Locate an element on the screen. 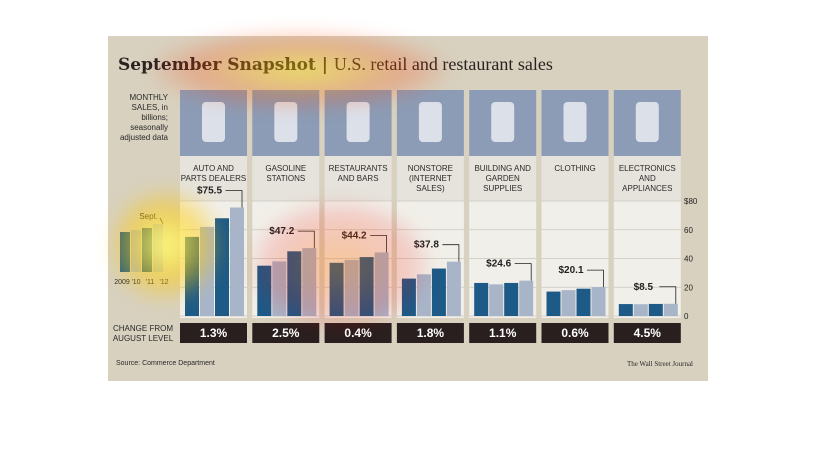  panel-name: NONSTORE (INTERNET SALES) is located at coordinates (430, 178).